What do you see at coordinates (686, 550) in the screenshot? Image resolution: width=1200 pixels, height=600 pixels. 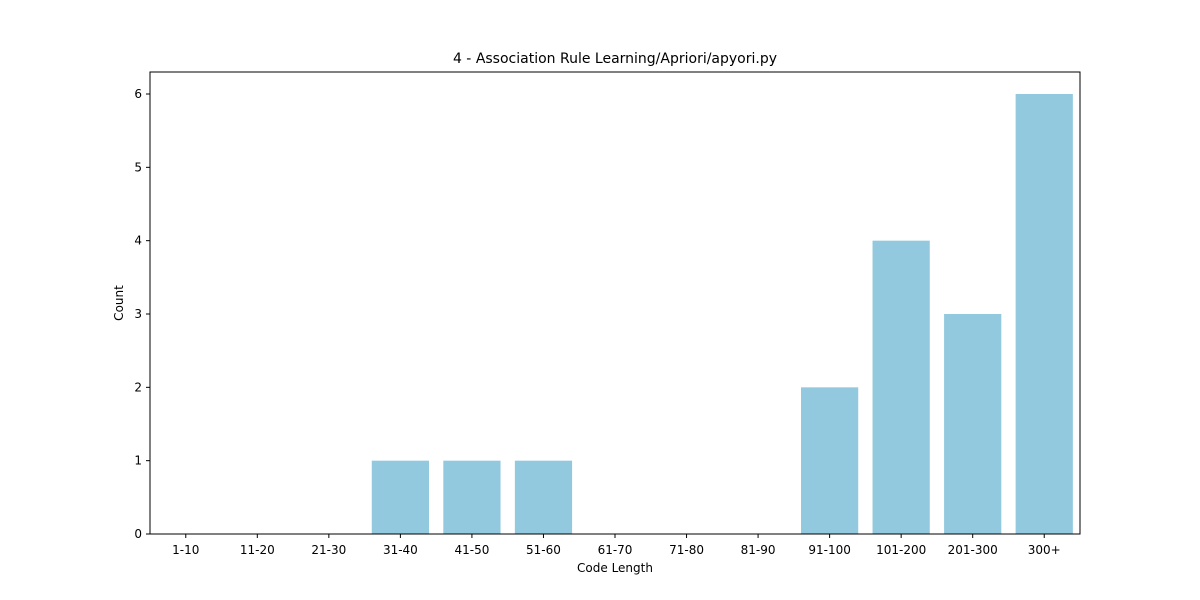 I see `x-tick-label: 71-80` at bounding box center [686, 550].